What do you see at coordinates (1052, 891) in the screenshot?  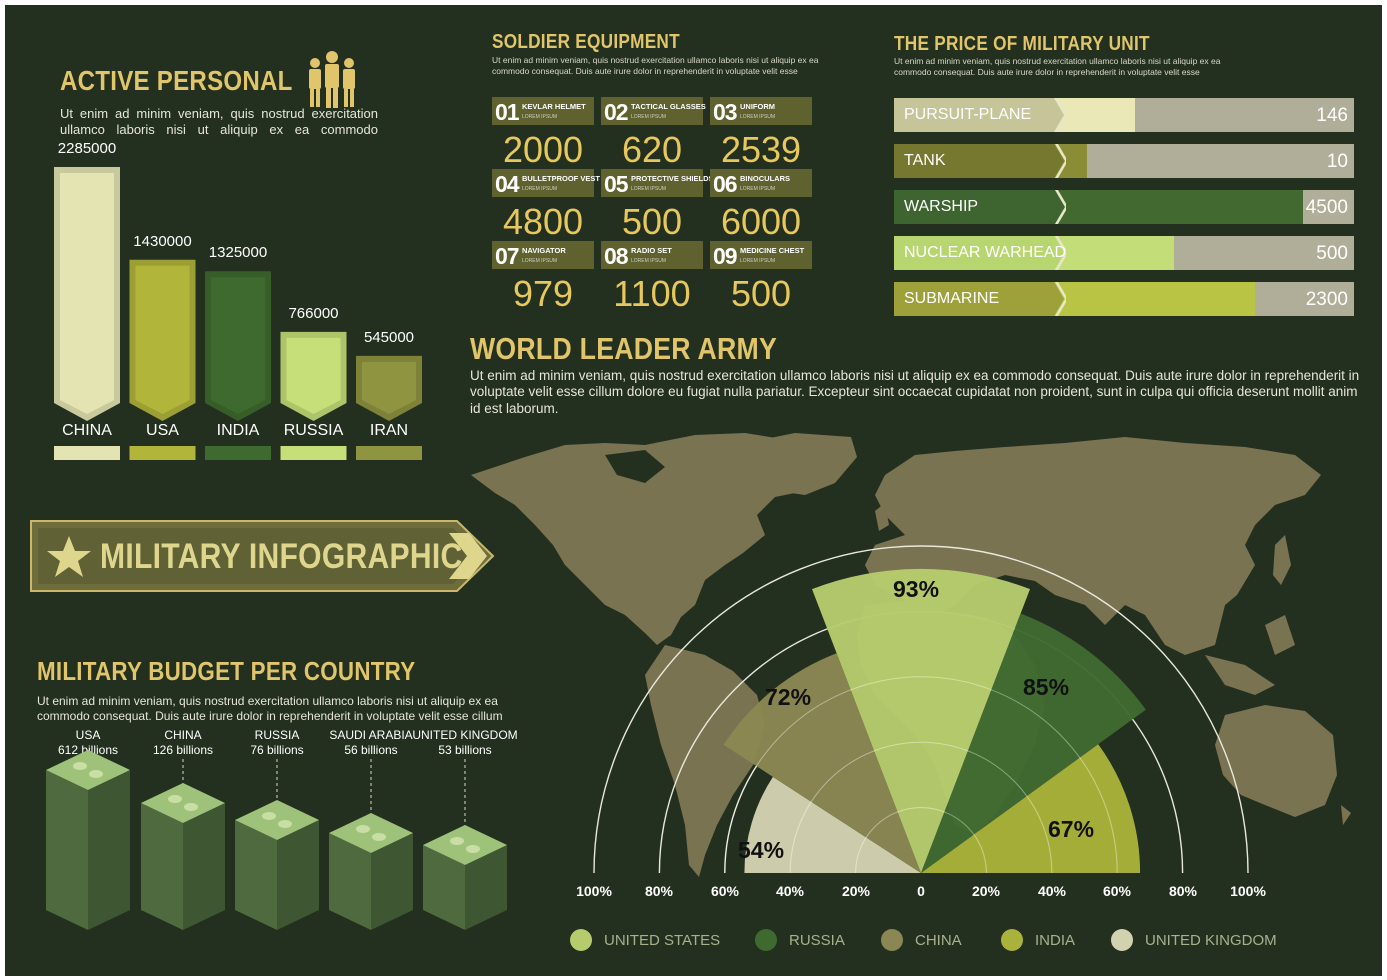 I see `polar-axis-tick: 40%` at bounding box center [1052, 891].